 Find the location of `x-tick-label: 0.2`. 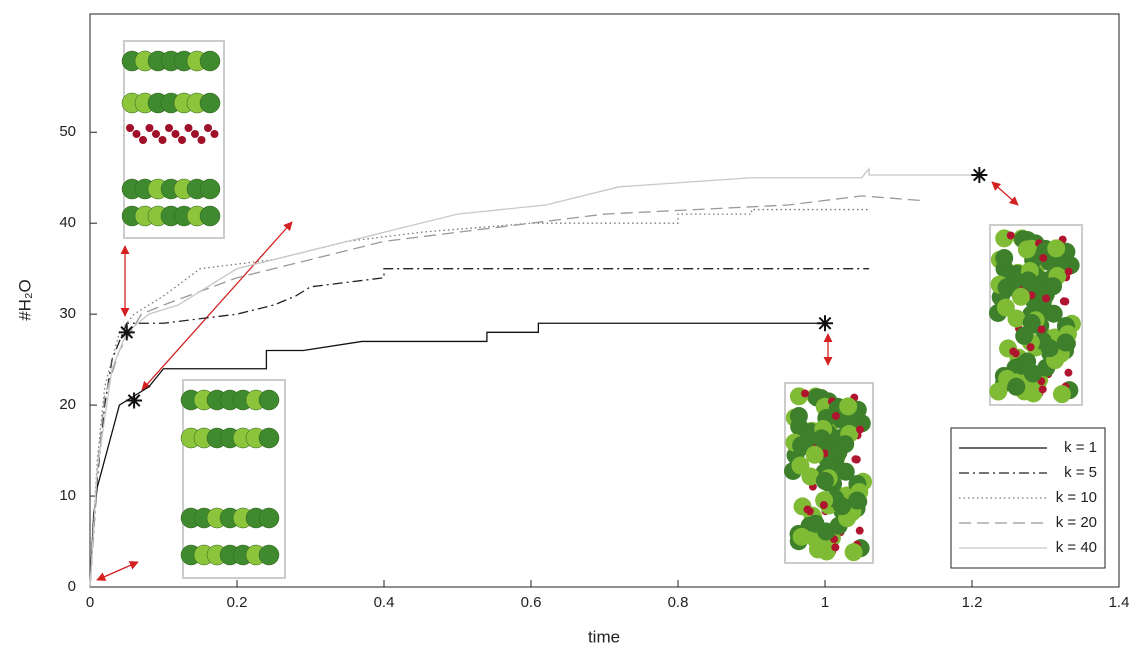

x-tick-label: 0.2 is located at coordinates (237, 602).